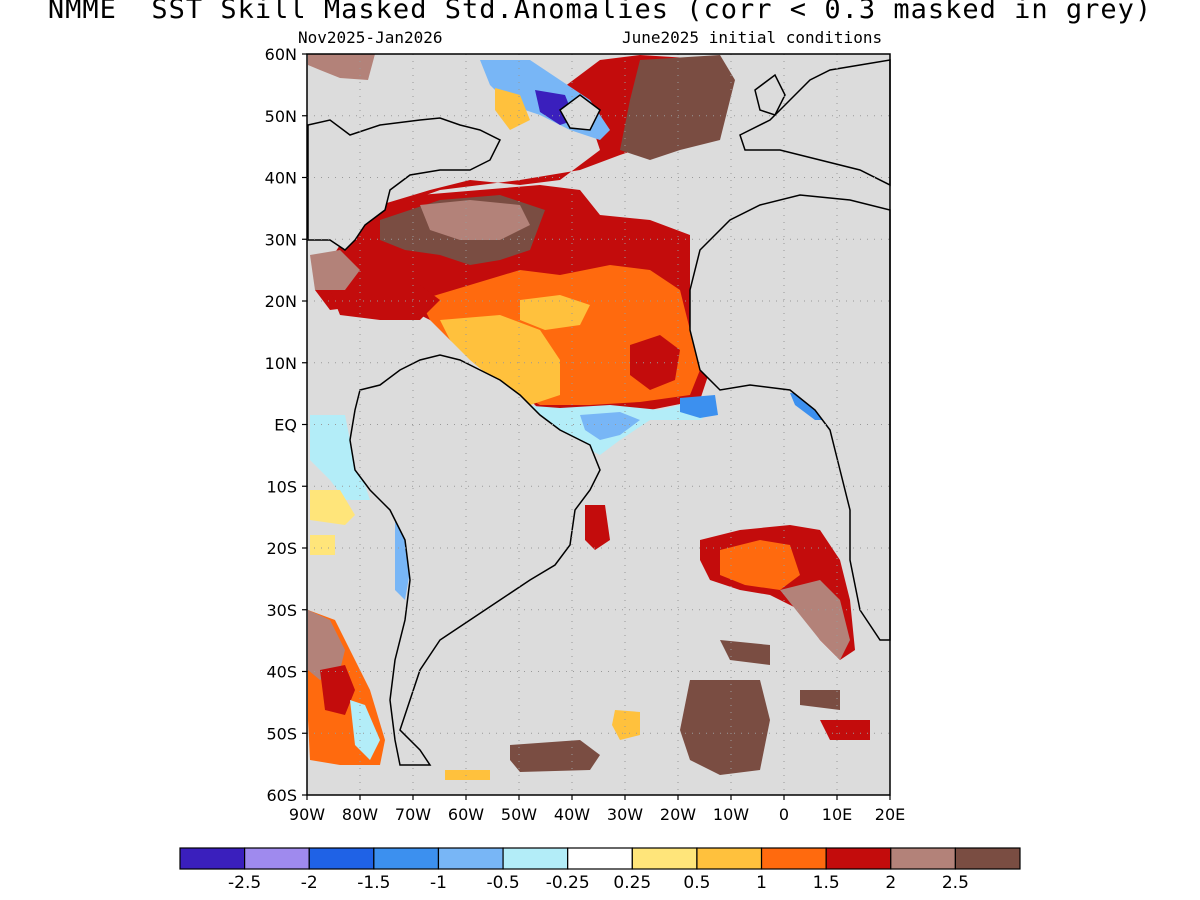 Image resolution: width=1200 pixels, height=900 pixels. I want to click on pacific-nw-brown, so click(341, 67).